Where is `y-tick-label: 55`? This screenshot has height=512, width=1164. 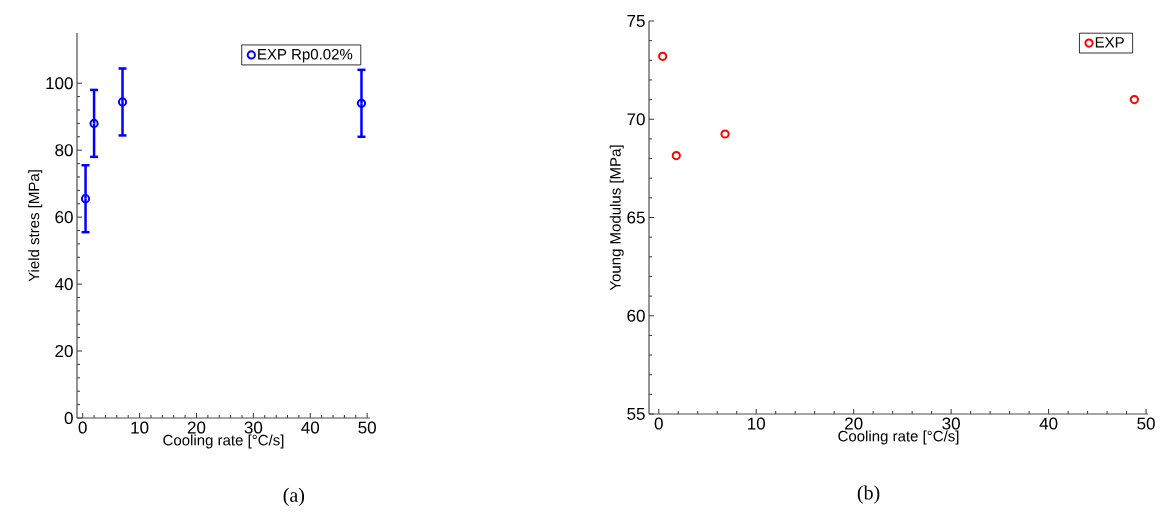 y-tick-label: 55 is located at coordinates (636, 414).